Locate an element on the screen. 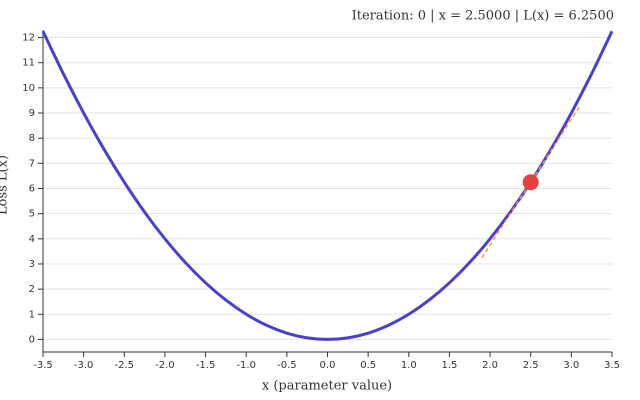 The width and height of the screenshot is (640, 400). y-tick-label: 1 is located at coordinates (32, 314).